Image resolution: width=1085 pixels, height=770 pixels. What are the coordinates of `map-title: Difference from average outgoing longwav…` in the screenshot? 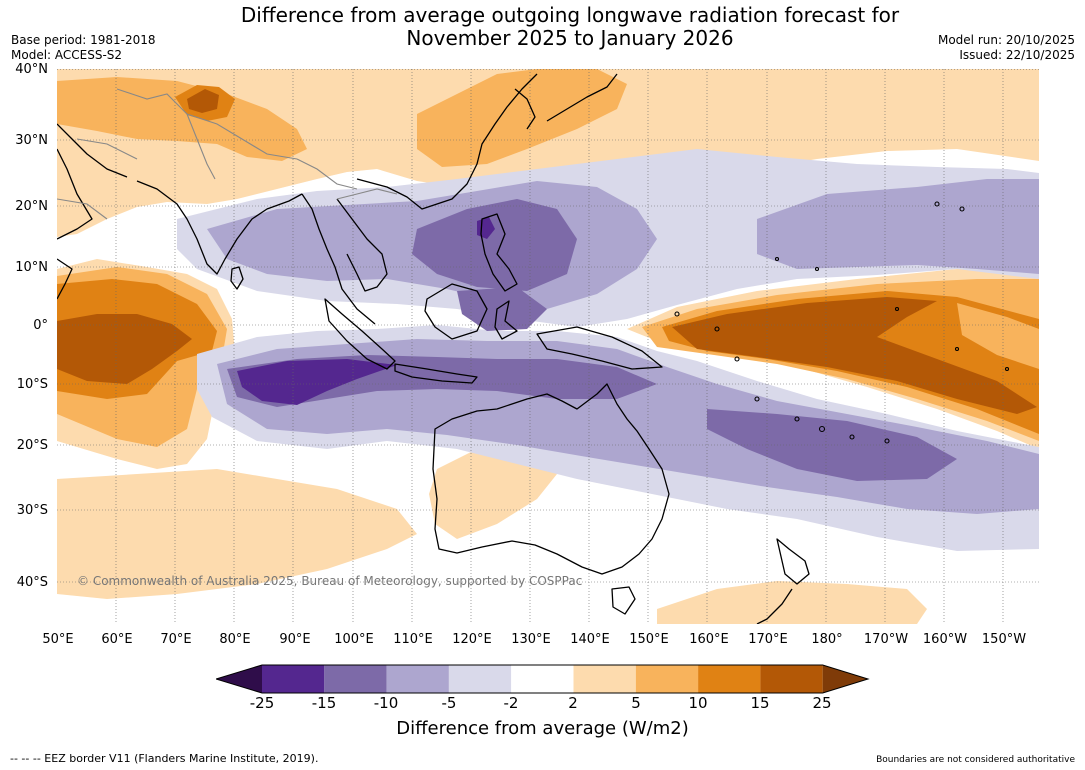 It's located at (570, 27).